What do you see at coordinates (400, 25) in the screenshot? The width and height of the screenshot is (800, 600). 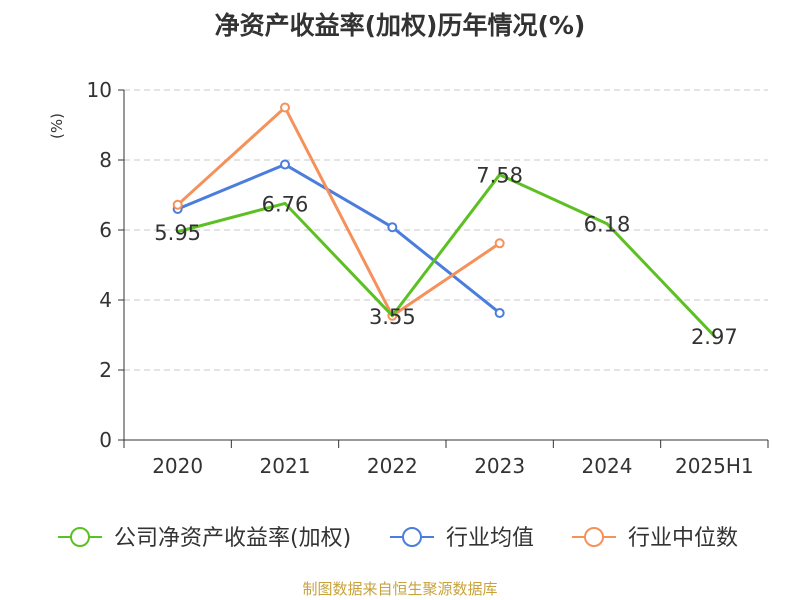 I see `chart-title: 净资产收益率(加权)历年情况(%)` at bounding box center [400, 25].